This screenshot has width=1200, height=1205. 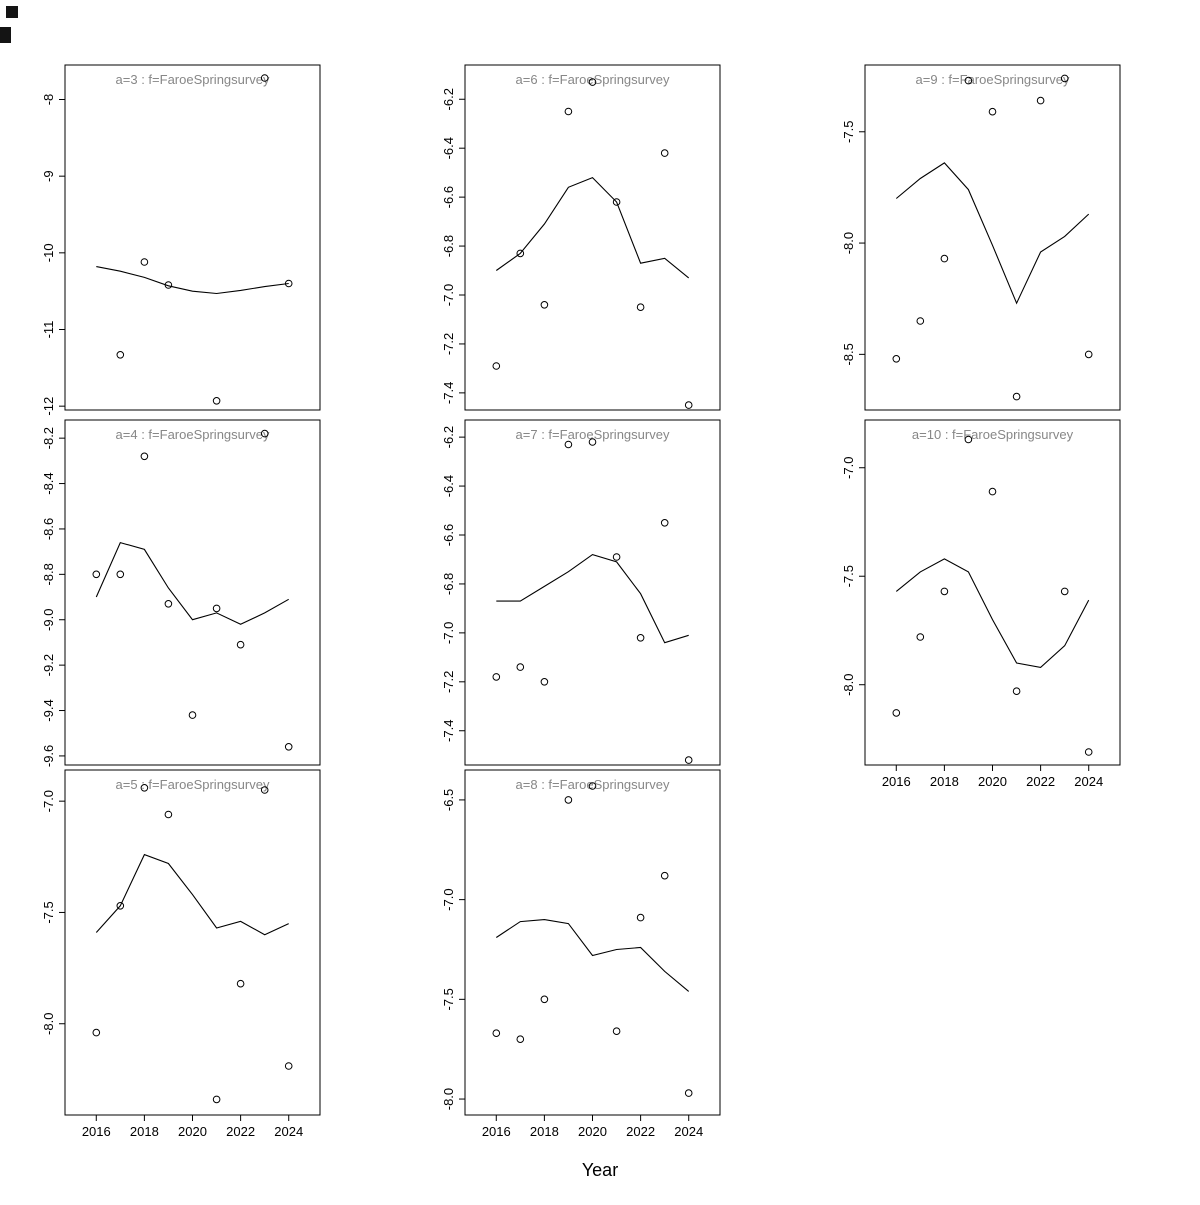 I want to click on y-tick-label: -10, so click(x=48, y=252).